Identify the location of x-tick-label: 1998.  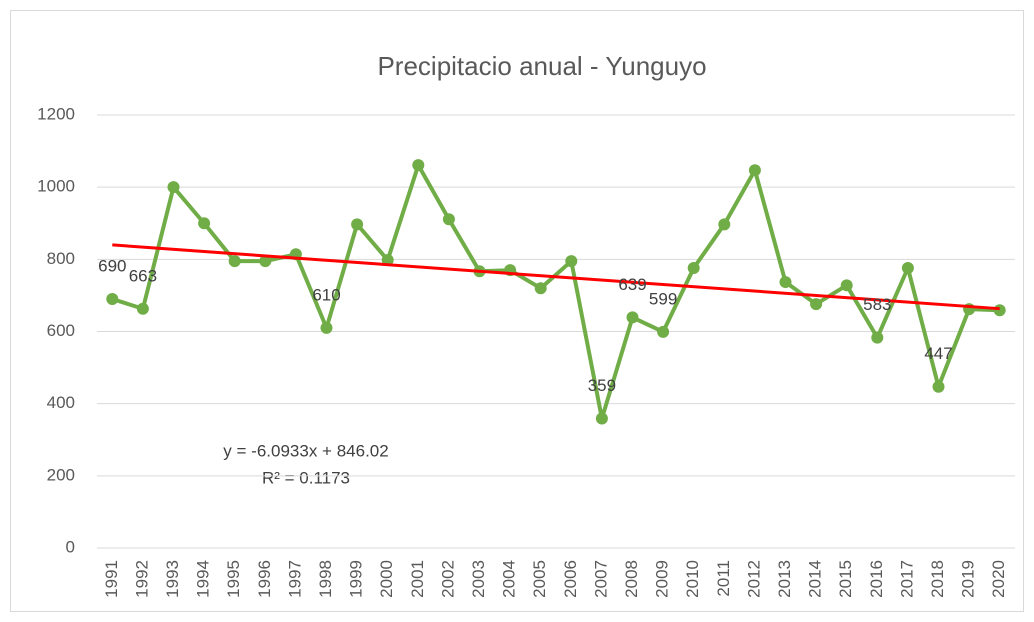
(325, 579).